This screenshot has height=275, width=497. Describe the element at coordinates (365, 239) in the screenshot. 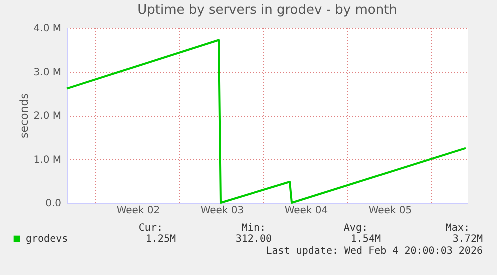

I see `text: 1.54M` at that location.